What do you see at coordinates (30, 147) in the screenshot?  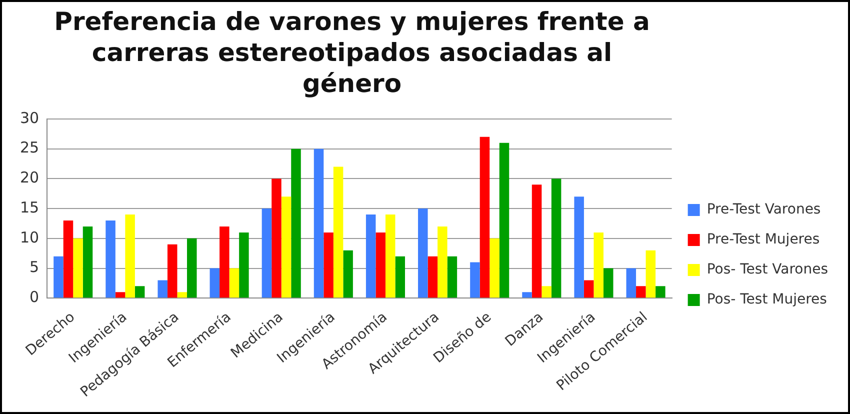 I see `y-tick-label: 25` at bounding box center [30, 147].